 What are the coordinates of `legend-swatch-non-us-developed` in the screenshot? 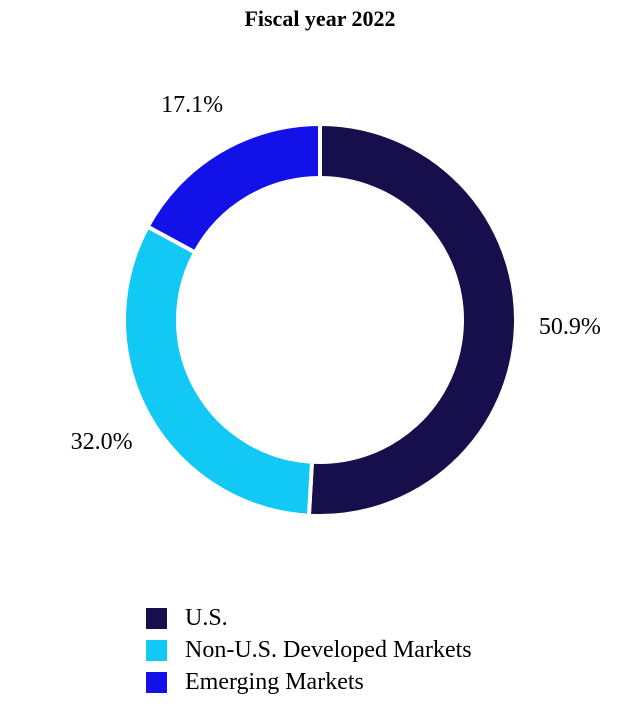 It's located at (156, 650).